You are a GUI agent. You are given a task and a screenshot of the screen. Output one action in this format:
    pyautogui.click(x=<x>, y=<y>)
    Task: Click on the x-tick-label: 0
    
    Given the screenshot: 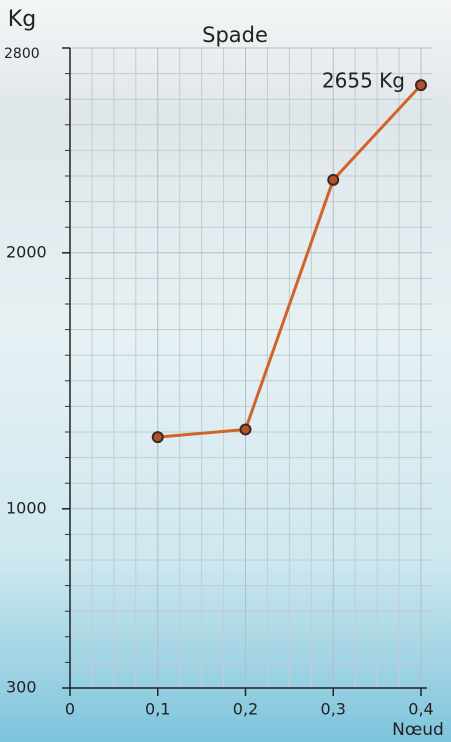 What is the action you would take?
    pyautogui.click(x=70, y=709)
    